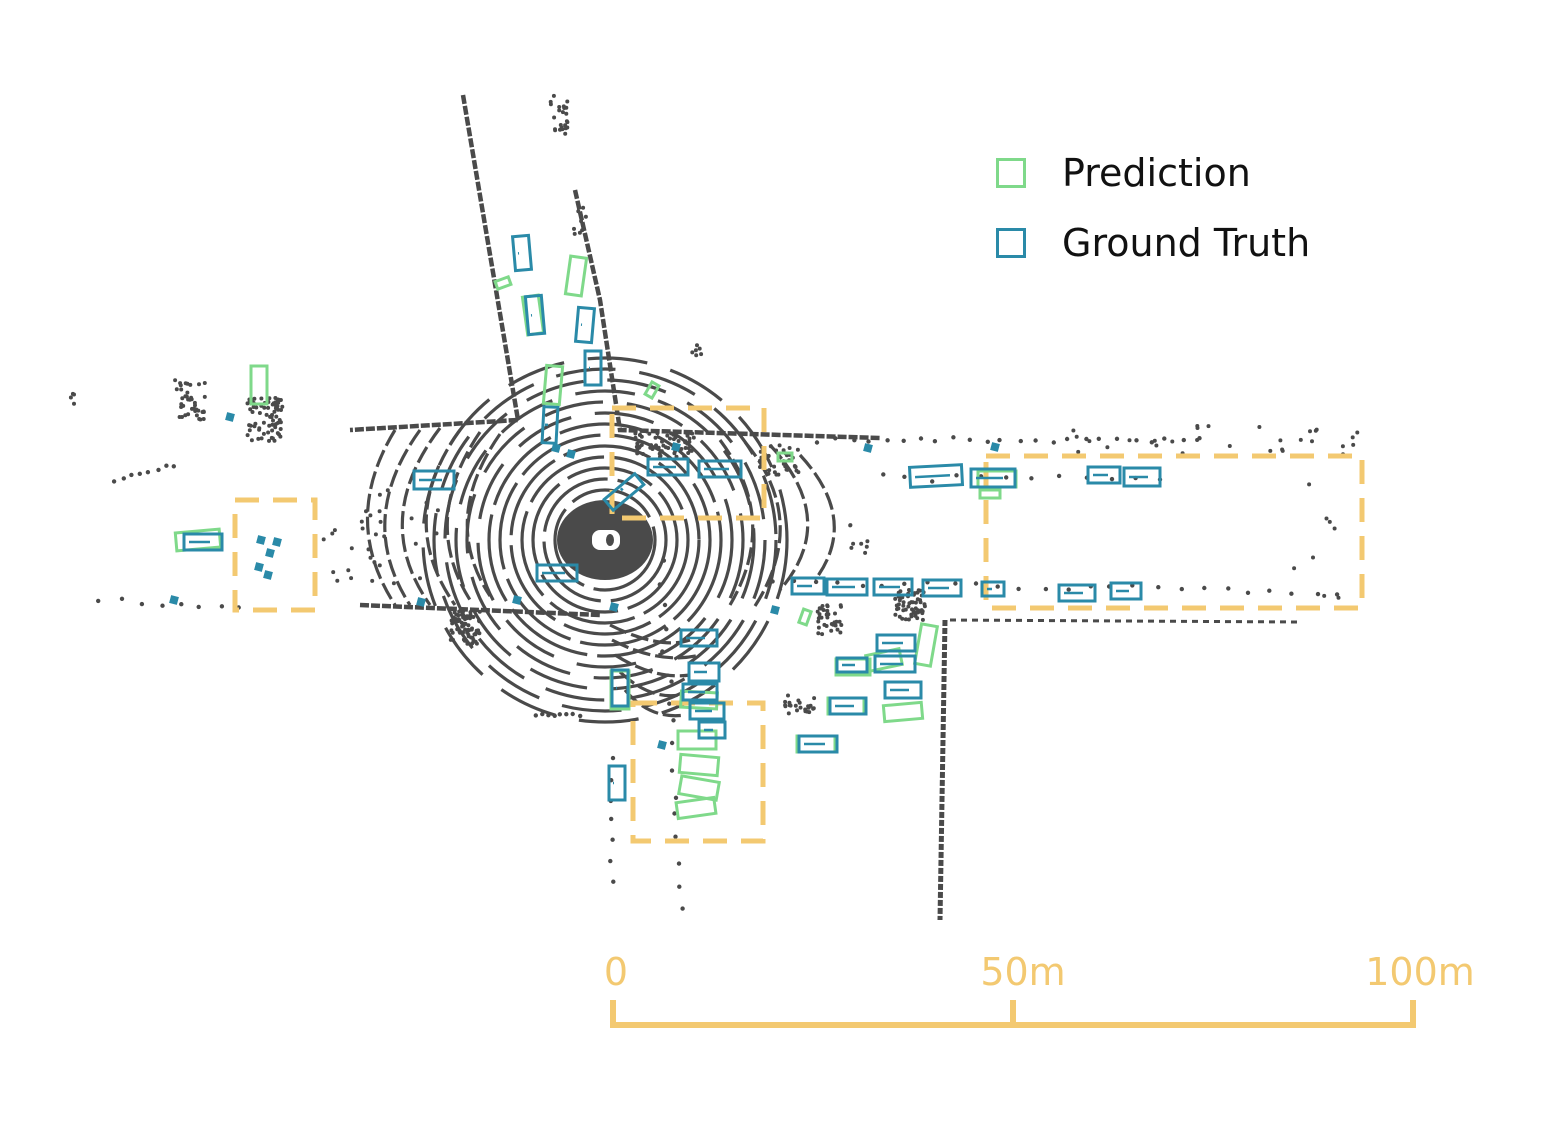  I want to click on scale-label-100m: 100m, so click(1420, 972).